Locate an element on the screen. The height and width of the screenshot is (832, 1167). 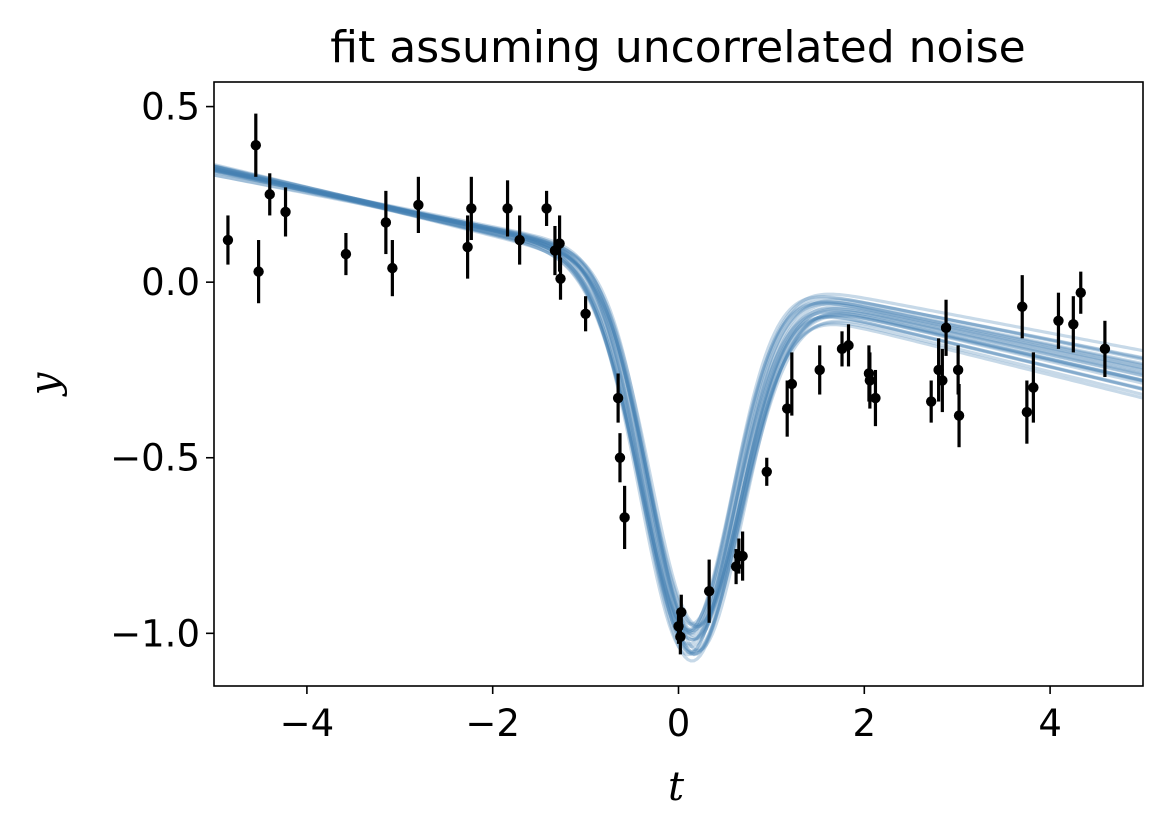
y-axis-label: y is located at coordinates (45, 384).